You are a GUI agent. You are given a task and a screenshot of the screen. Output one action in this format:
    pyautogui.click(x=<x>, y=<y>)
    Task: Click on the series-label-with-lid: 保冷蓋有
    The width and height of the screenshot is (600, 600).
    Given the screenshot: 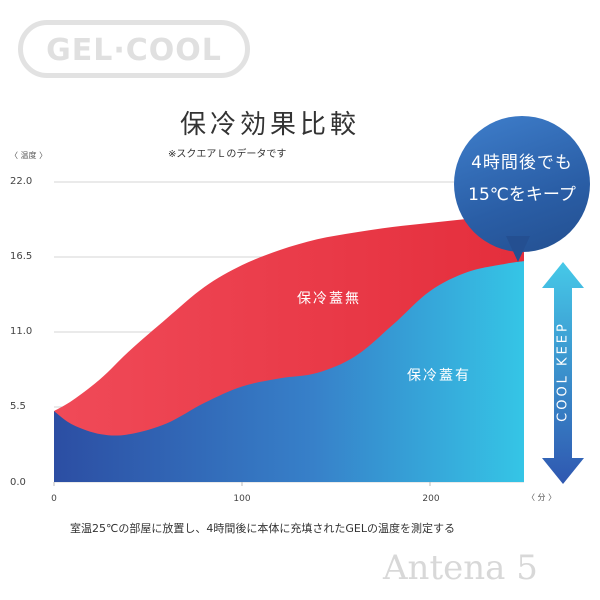 What is the action you would take?
    pyautogui.click(x=439, y=376)
    